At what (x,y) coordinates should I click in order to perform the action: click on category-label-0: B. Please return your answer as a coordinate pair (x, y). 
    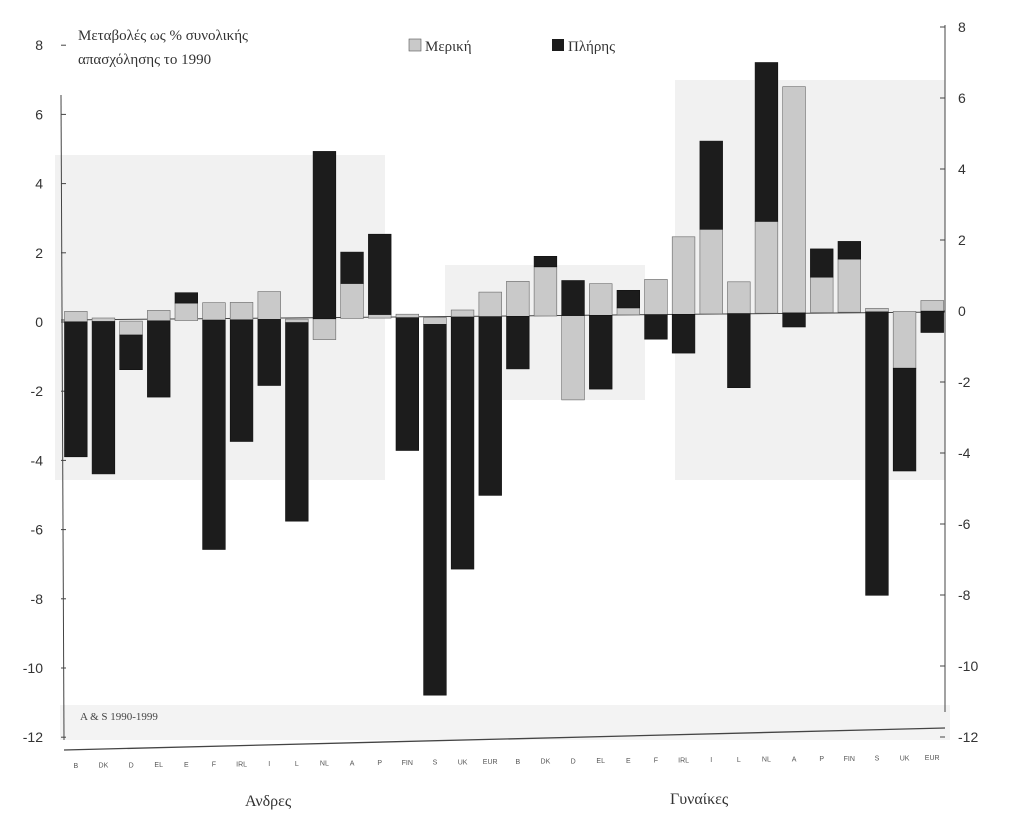
    Looking at the image, I should click on (75, 766).